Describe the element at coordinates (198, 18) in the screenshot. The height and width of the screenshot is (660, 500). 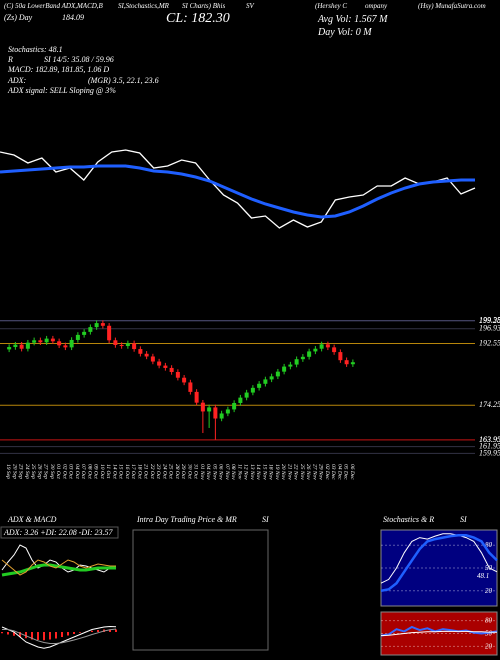
I see `close-price: CL: 182.30` at that location.